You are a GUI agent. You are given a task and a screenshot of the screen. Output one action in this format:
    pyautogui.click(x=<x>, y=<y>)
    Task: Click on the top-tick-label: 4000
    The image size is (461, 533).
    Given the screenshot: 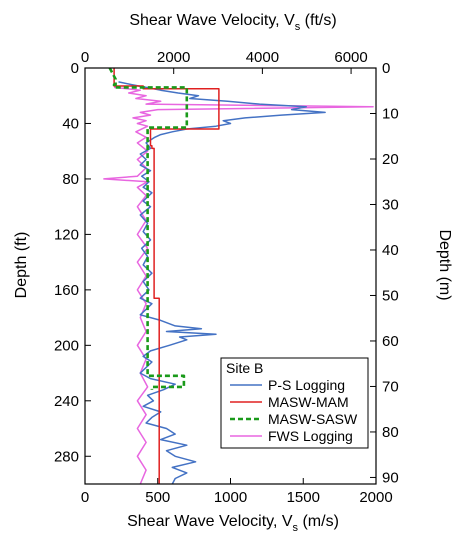 What is the action you would take?
    pyautogui.click(x=262, y=57)
    